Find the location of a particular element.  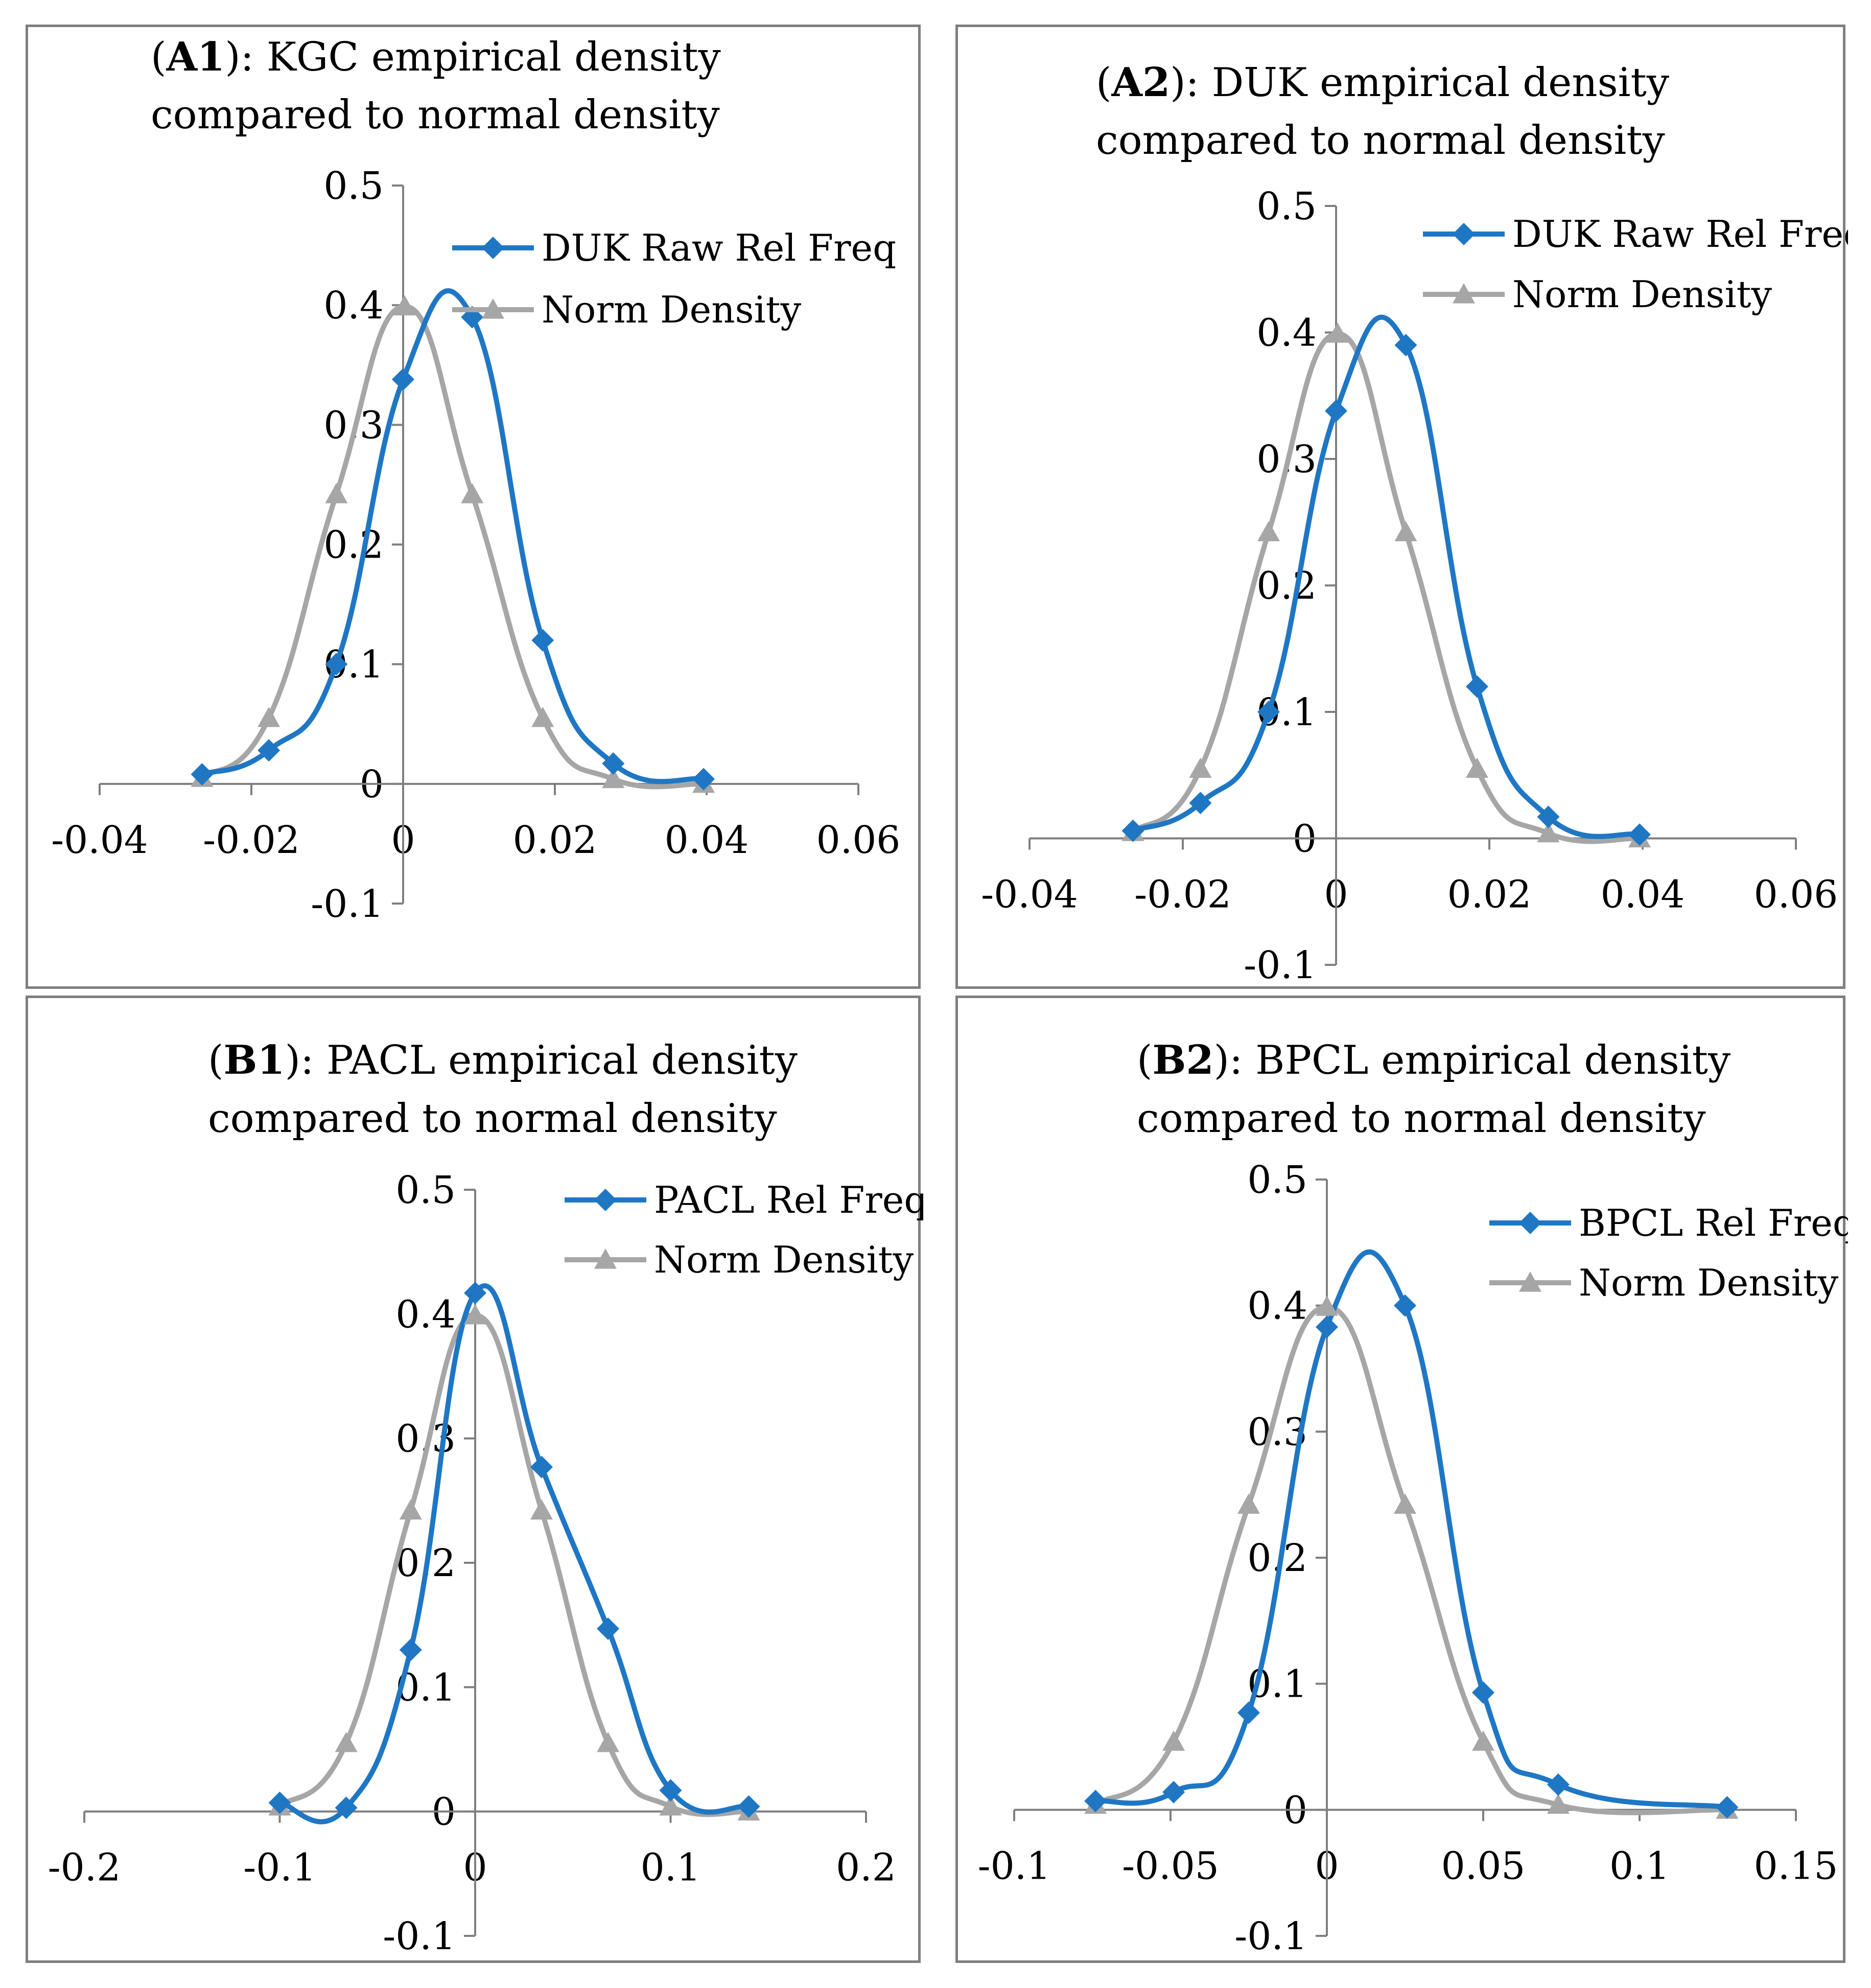

x-ticks: -0.2 -0.1 0 0.1 0.2 is located at coordinates (472, 1868).